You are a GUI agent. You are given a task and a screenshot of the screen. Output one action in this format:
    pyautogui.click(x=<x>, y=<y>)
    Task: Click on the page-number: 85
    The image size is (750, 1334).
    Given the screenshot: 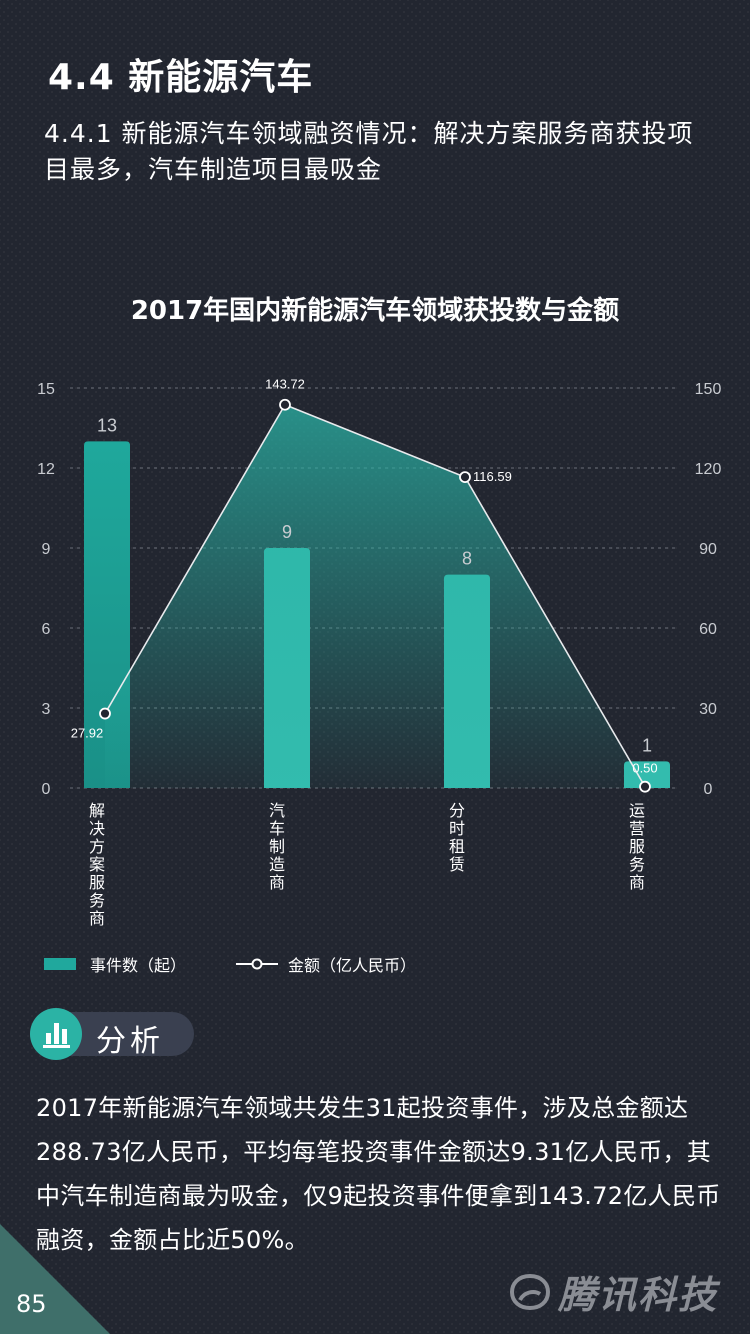 What is the action you would take?
    pyautogui.click(x=31, y=1304)
    